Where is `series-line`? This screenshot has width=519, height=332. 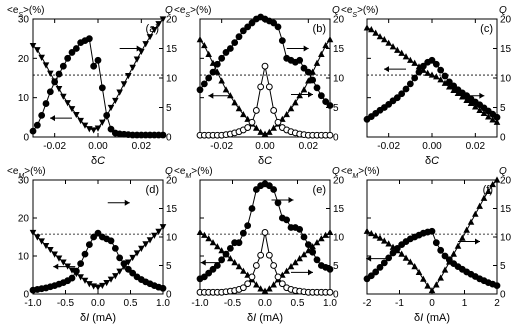
series-line is located at coordinates (265, 87).